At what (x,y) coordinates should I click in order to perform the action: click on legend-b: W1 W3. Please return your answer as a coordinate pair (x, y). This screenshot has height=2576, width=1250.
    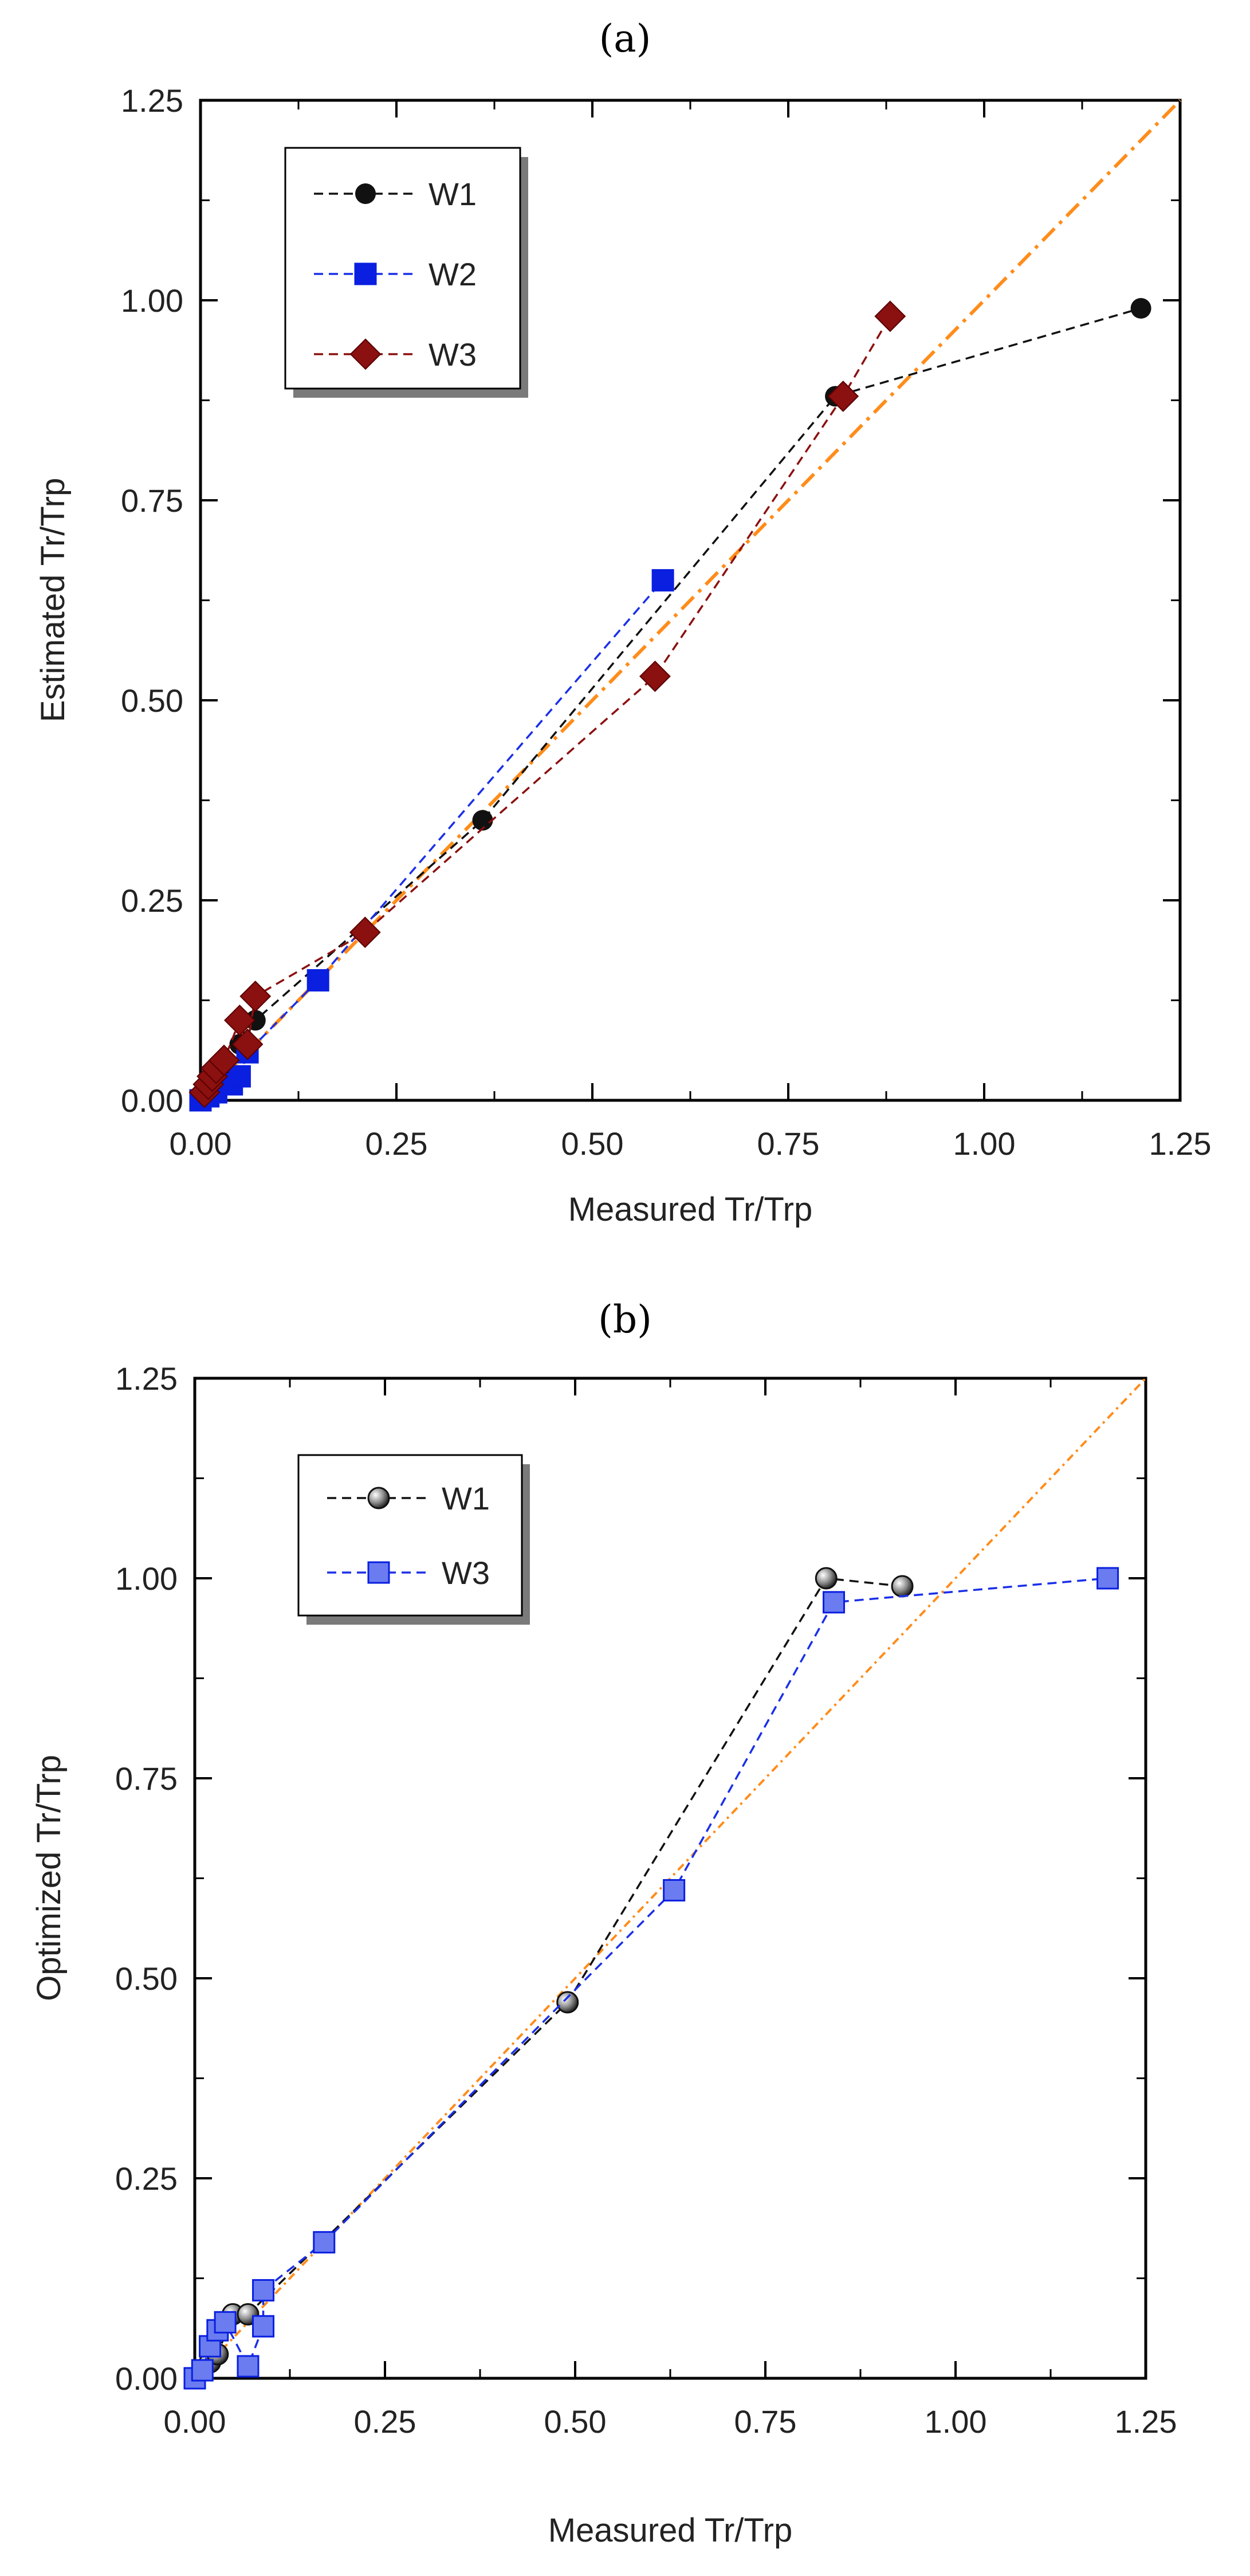
    Looking at the image, I should click on (414, 1539).